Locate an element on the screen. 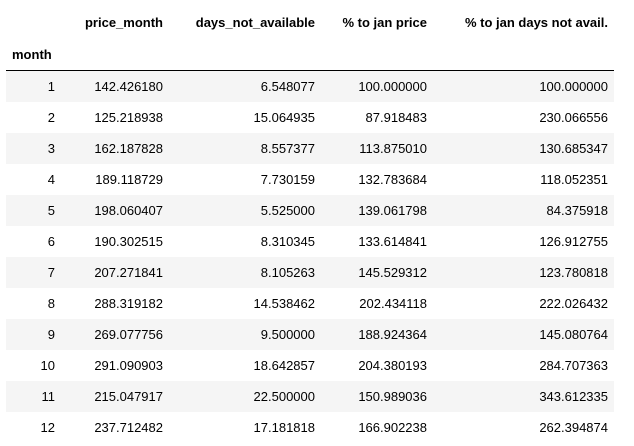 The width and height of the screenshot is (634, 446). table-cell: 8.557377 is located at coordinates (287, 148).